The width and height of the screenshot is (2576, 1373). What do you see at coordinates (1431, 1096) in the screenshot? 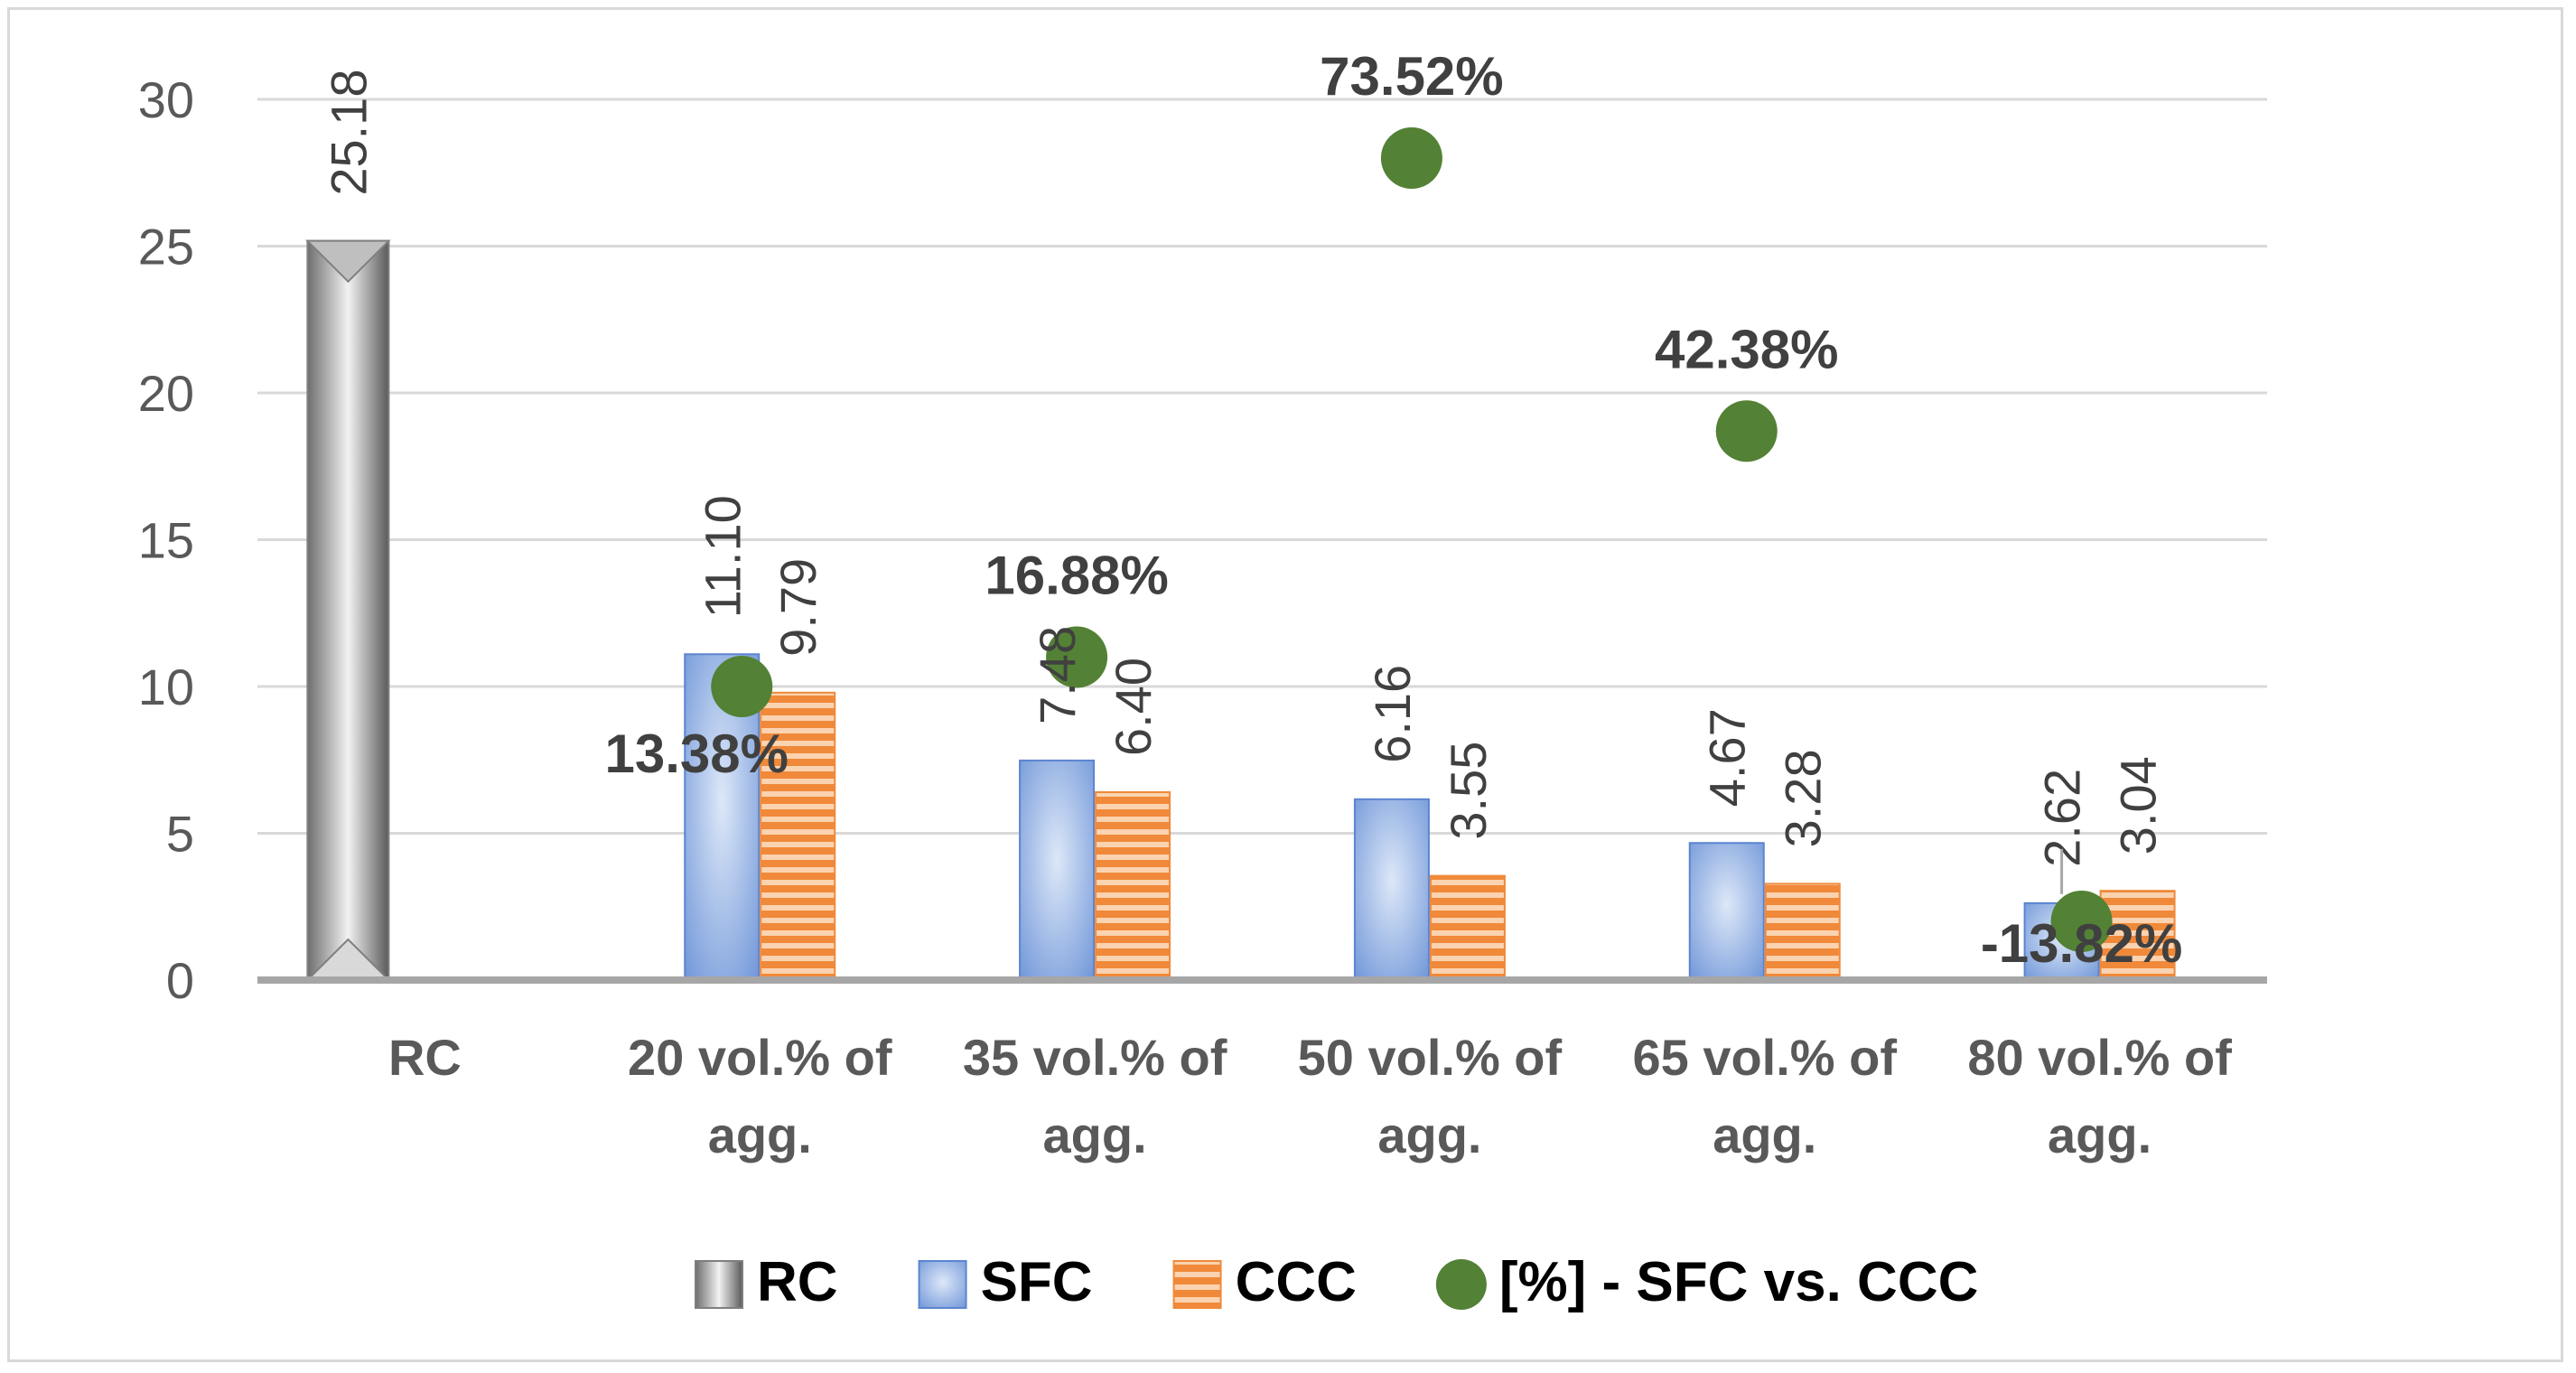
I see `x-category-label: 50 vol.% of agg.` at bounding box center [1431, 1096].